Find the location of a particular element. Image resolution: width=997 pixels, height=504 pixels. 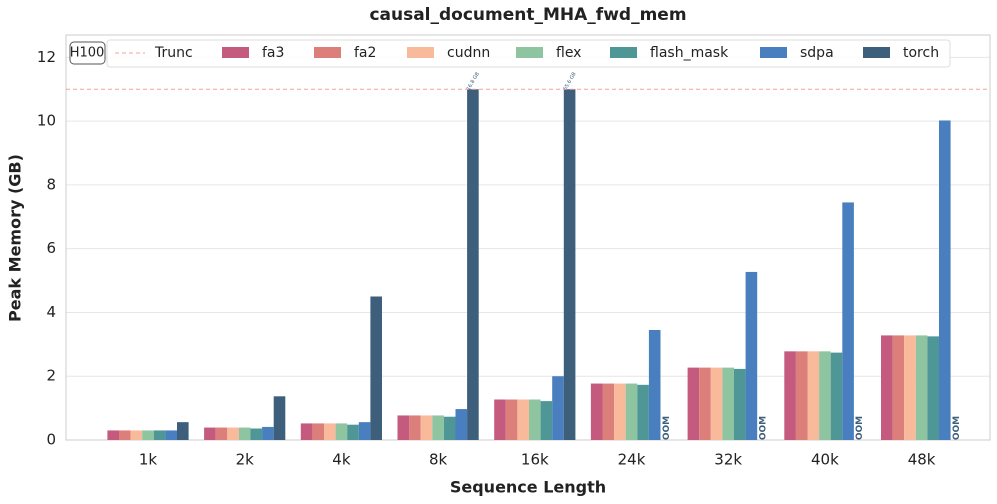

legend-label: fa3 is located at coordinates (273, 53).